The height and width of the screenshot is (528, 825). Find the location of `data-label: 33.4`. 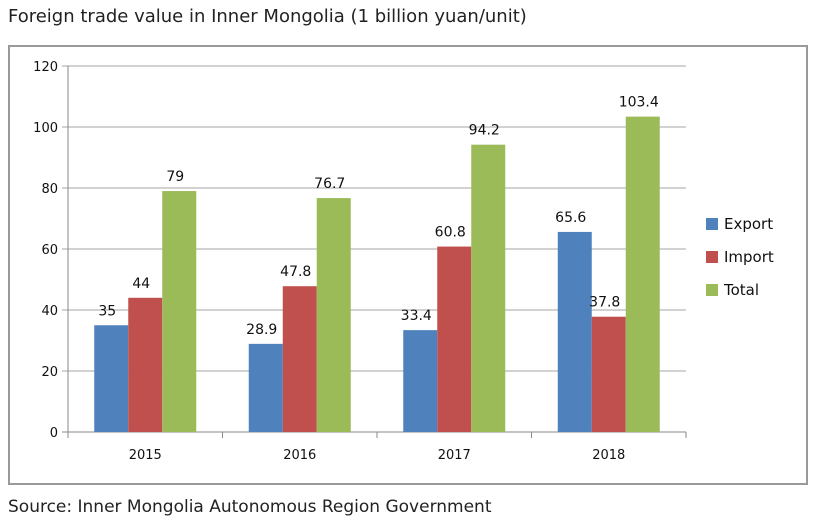

data-label: 33.4 is located at coordinates (416, 316).